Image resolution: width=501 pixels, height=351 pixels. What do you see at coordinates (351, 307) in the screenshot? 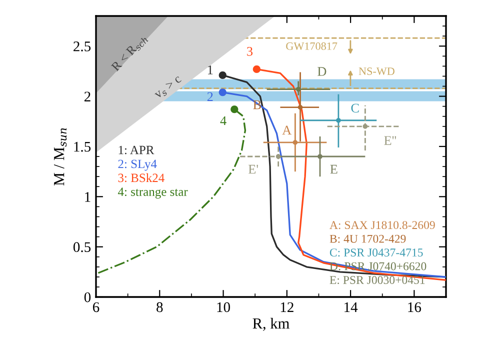
I see `x-tick-label: 14` at bounding box center [351, 307].